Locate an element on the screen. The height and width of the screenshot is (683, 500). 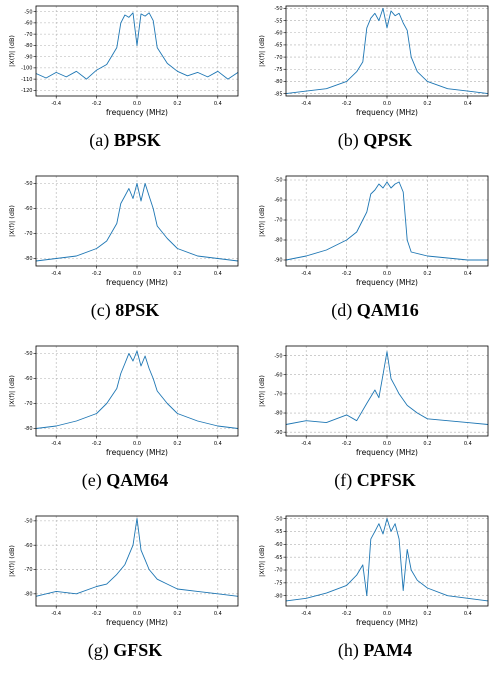
y-tick-label: -110 is located at coordinates (26, 80).